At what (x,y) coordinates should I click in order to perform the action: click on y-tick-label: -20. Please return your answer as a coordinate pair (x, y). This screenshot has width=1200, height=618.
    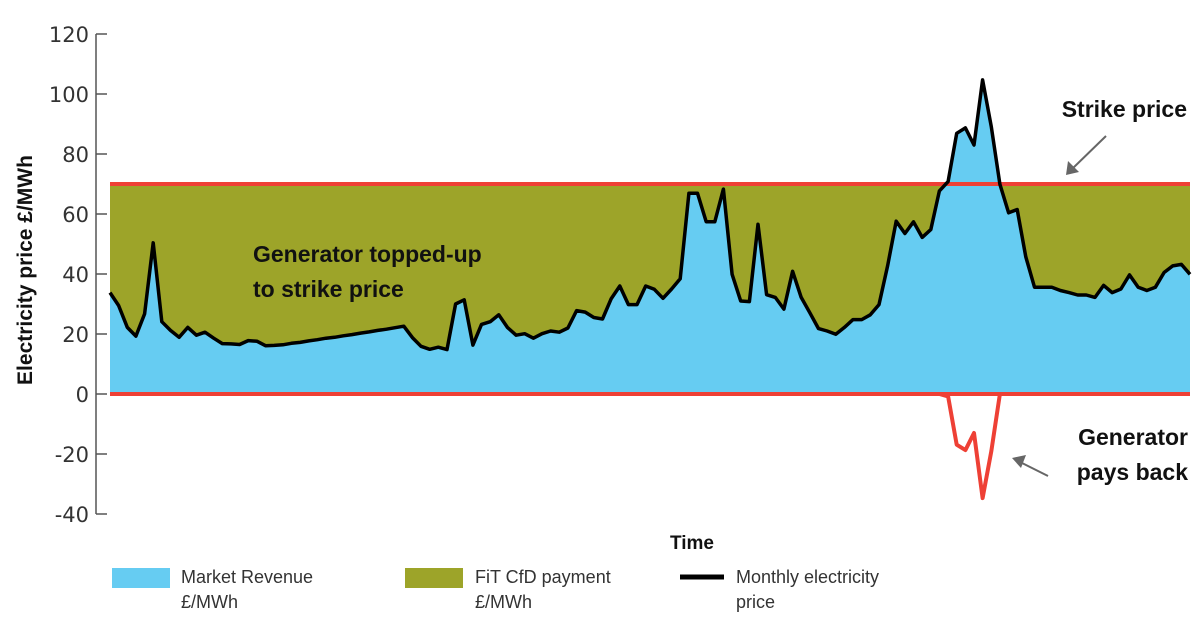
    Looking at the image, I should click on (72, 455).